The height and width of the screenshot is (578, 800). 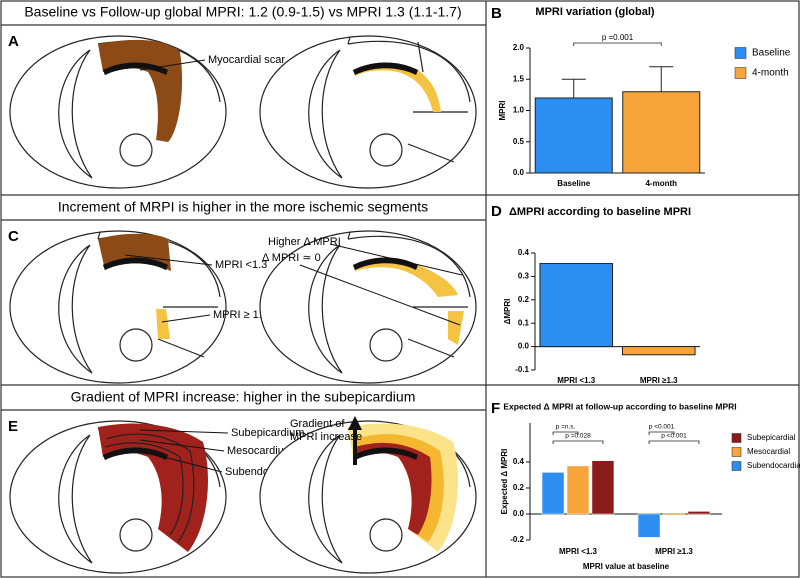 I want to click on panel-letter: C, so click(x=13, y=236).